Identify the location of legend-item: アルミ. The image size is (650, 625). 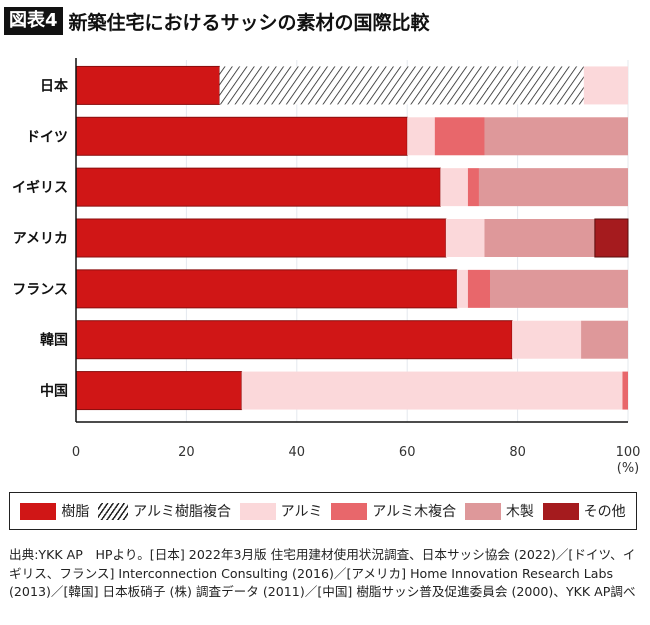
(281, 511).